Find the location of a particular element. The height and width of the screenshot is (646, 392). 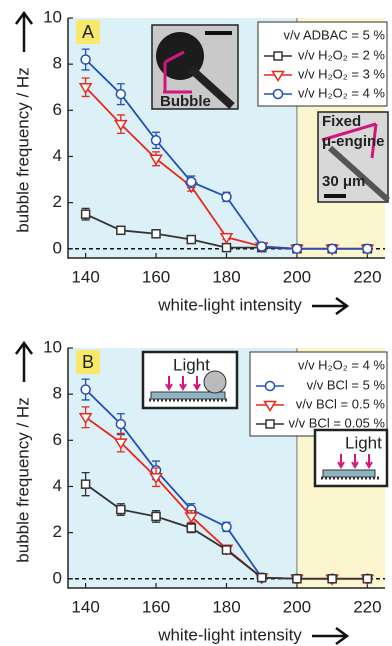

legend-label: v/v BCl = 0.05 % is located at coordinates (337, 422).